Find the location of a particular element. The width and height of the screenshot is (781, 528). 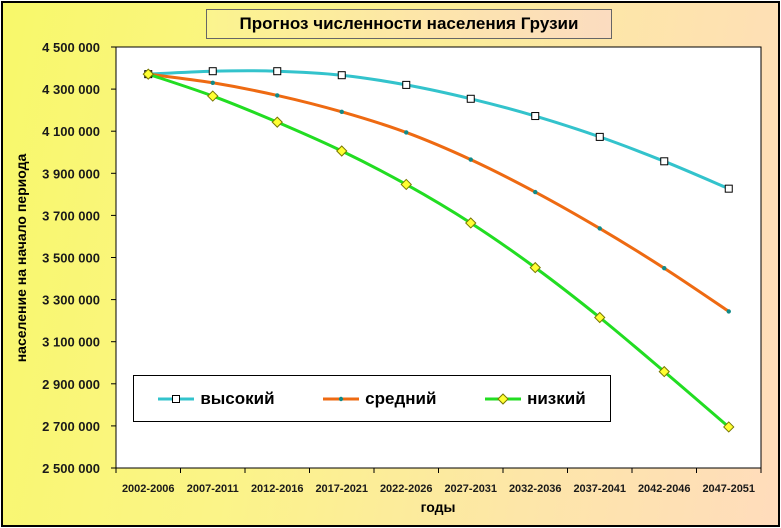

legend-item-medium: средний is located at coordinates (379, 399).